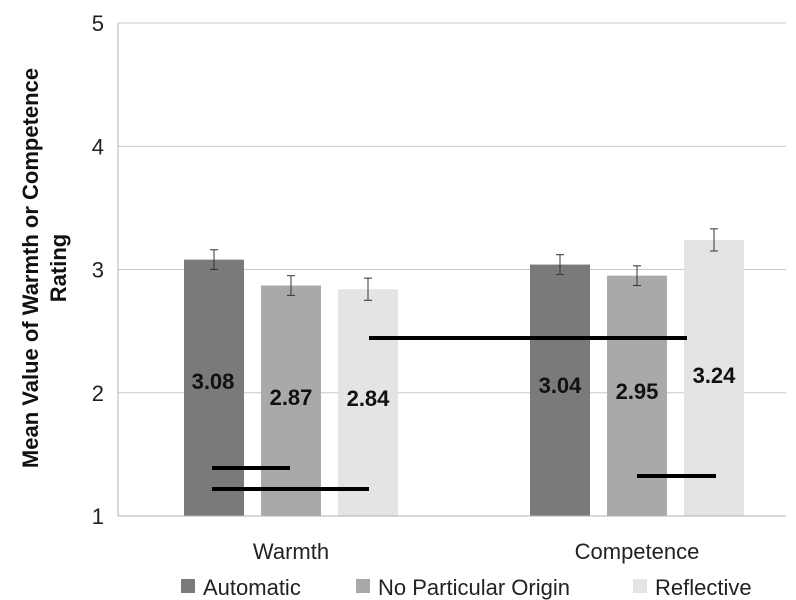 This screenshot has height=600, width=796. Describe the element at coordinates (474, 587) in the screenshot. I see `legend-label-no-particular-origin: No Particular Origin` at that location.